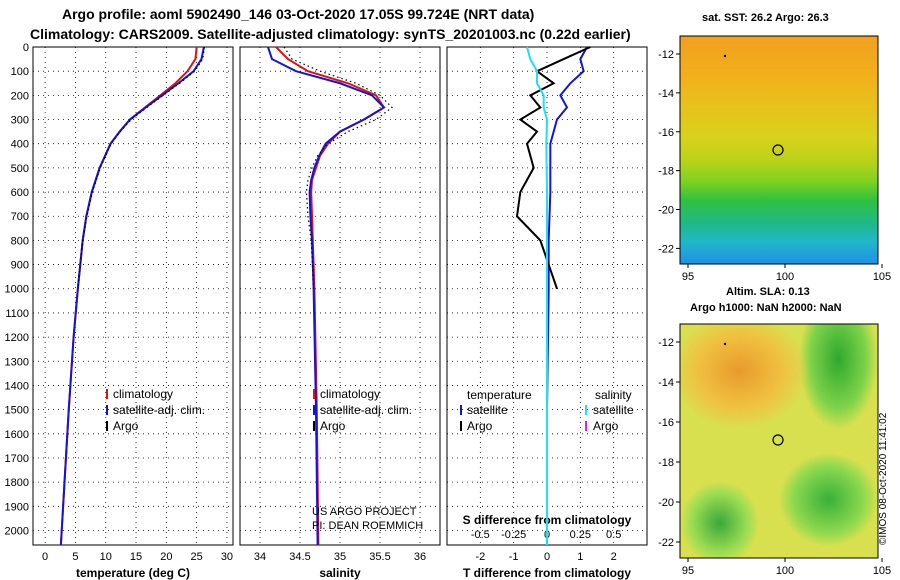  Describe the element at coordinates (20, 169) in the screenshot. I see `depth-tick-label: 500` at that location.